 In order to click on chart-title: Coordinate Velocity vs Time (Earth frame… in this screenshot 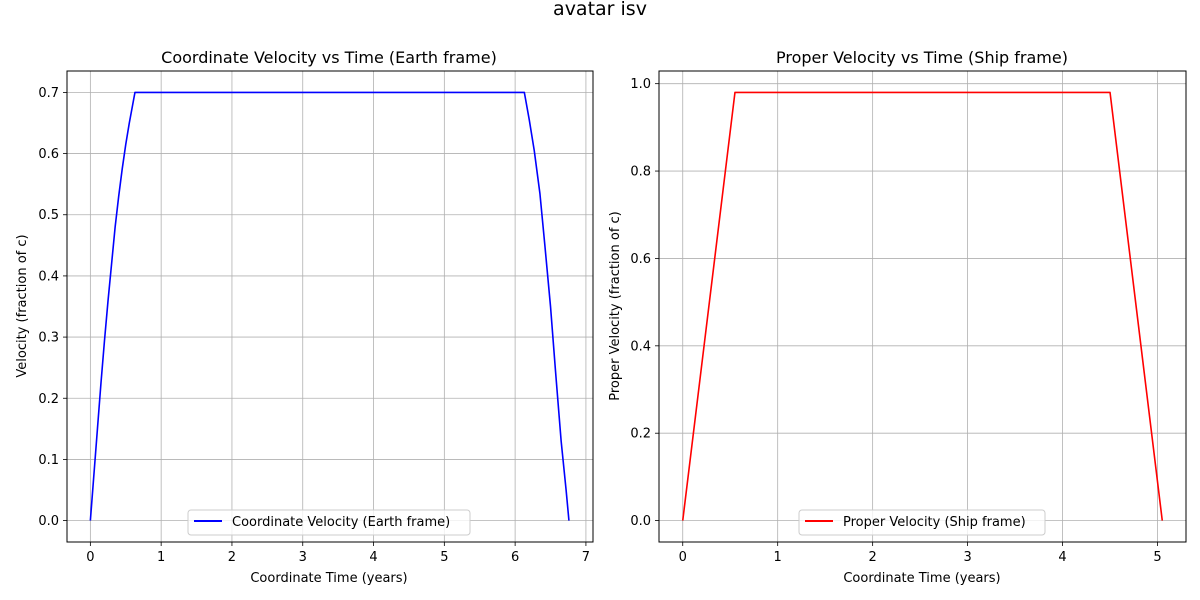, I will do `click(329, 57)`.